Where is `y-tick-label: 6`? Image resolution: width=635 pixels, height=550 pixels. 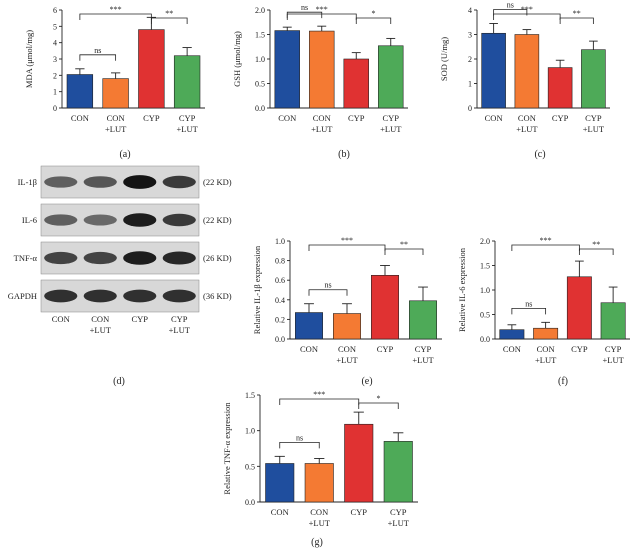 y-tick-label: 6 is located at coordinates (55, 10).